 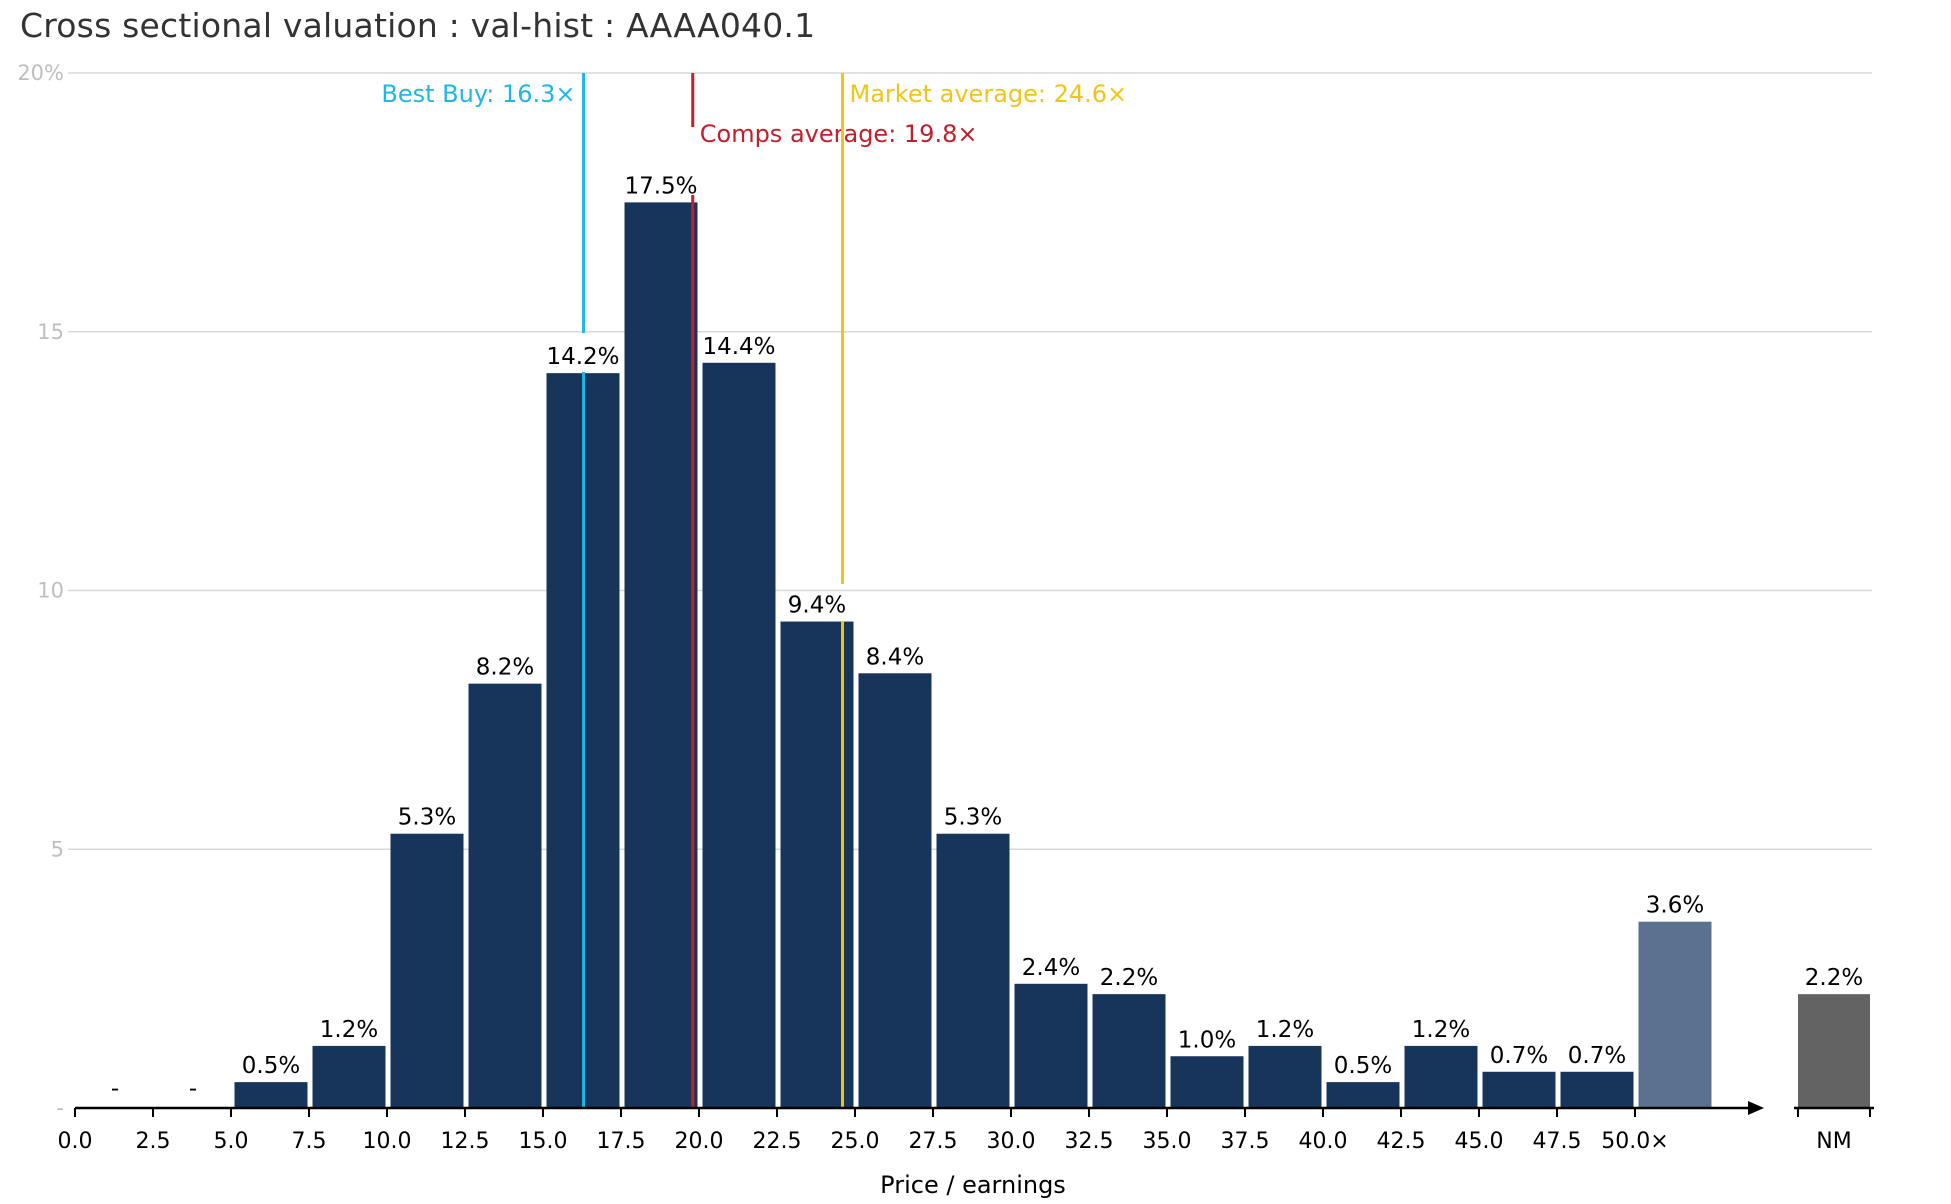 I want to click on x-tick-label: 0.0, so click(x=75, y=1141).